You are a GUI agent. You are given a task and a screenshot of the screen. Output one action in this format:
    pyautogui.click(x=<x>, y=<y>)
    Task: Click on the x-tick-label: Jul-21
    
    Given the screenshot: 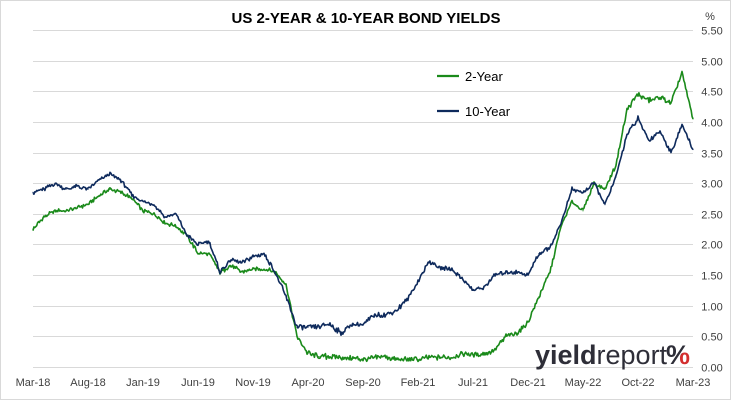 What is the action you would take?
    pyautogui.click(x=473, y=383)
    